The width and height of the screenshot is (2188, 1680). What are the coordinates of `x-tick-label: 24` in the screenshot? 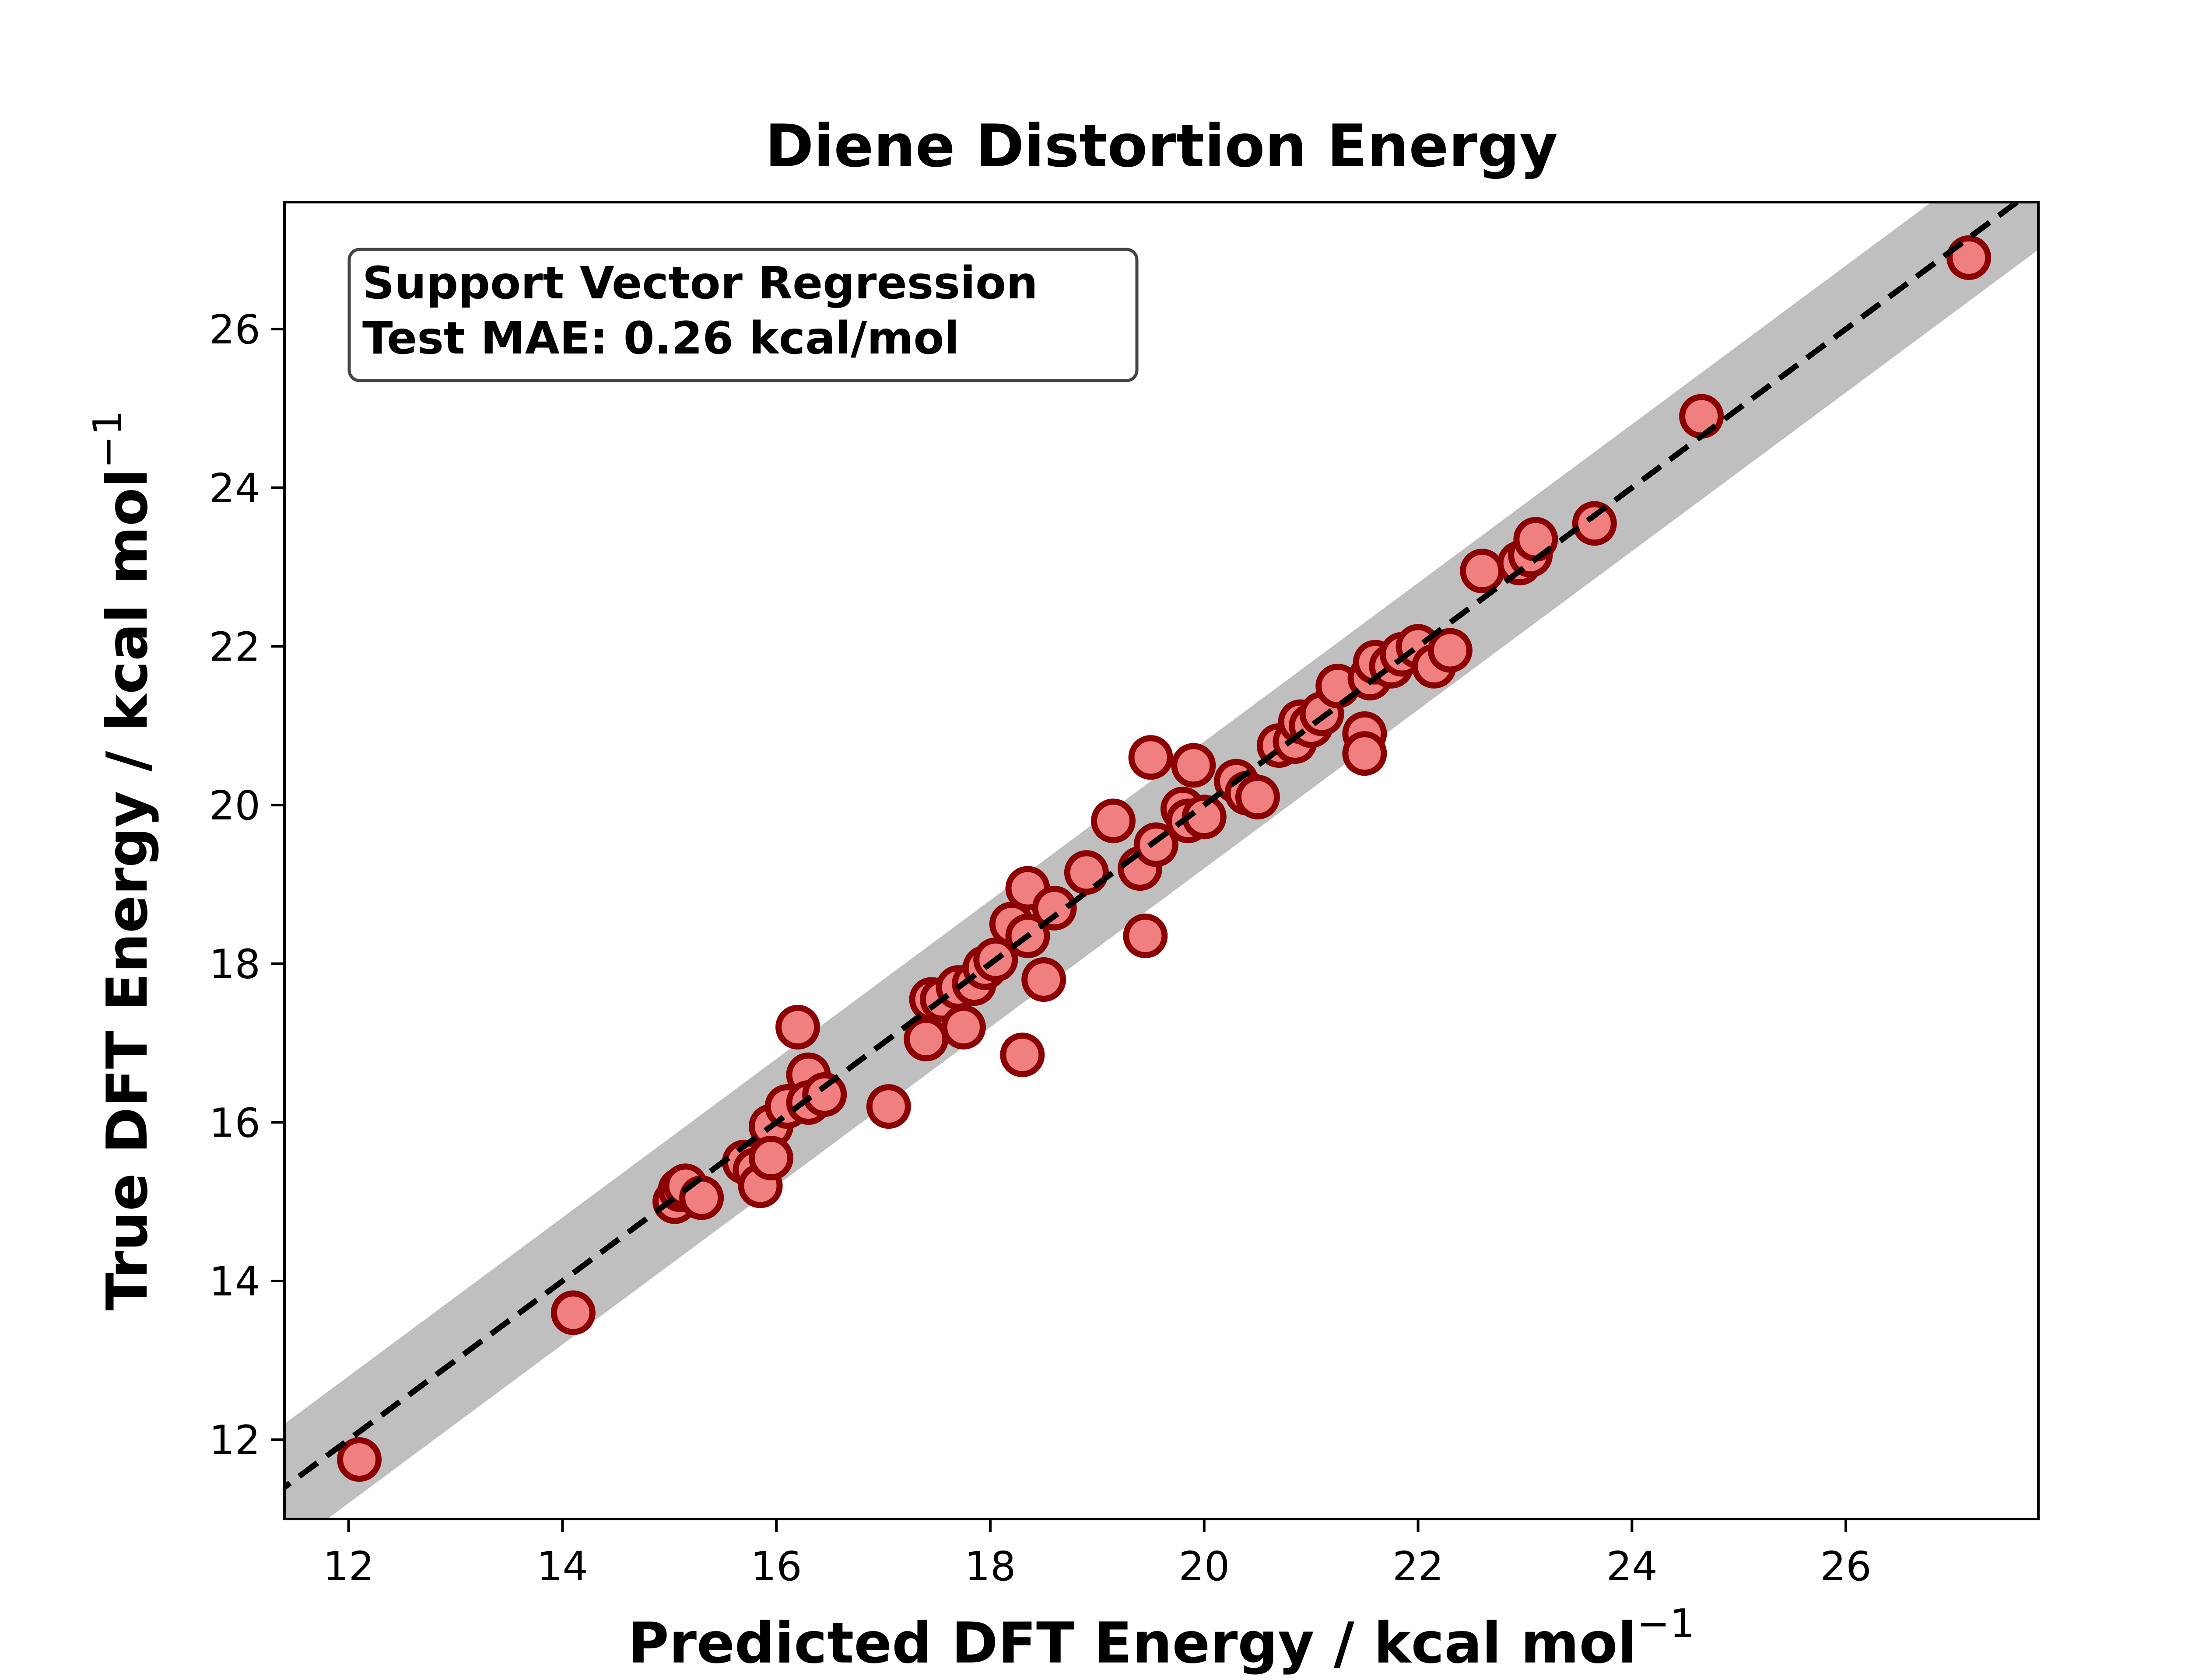 It's located at (1632, 1566).